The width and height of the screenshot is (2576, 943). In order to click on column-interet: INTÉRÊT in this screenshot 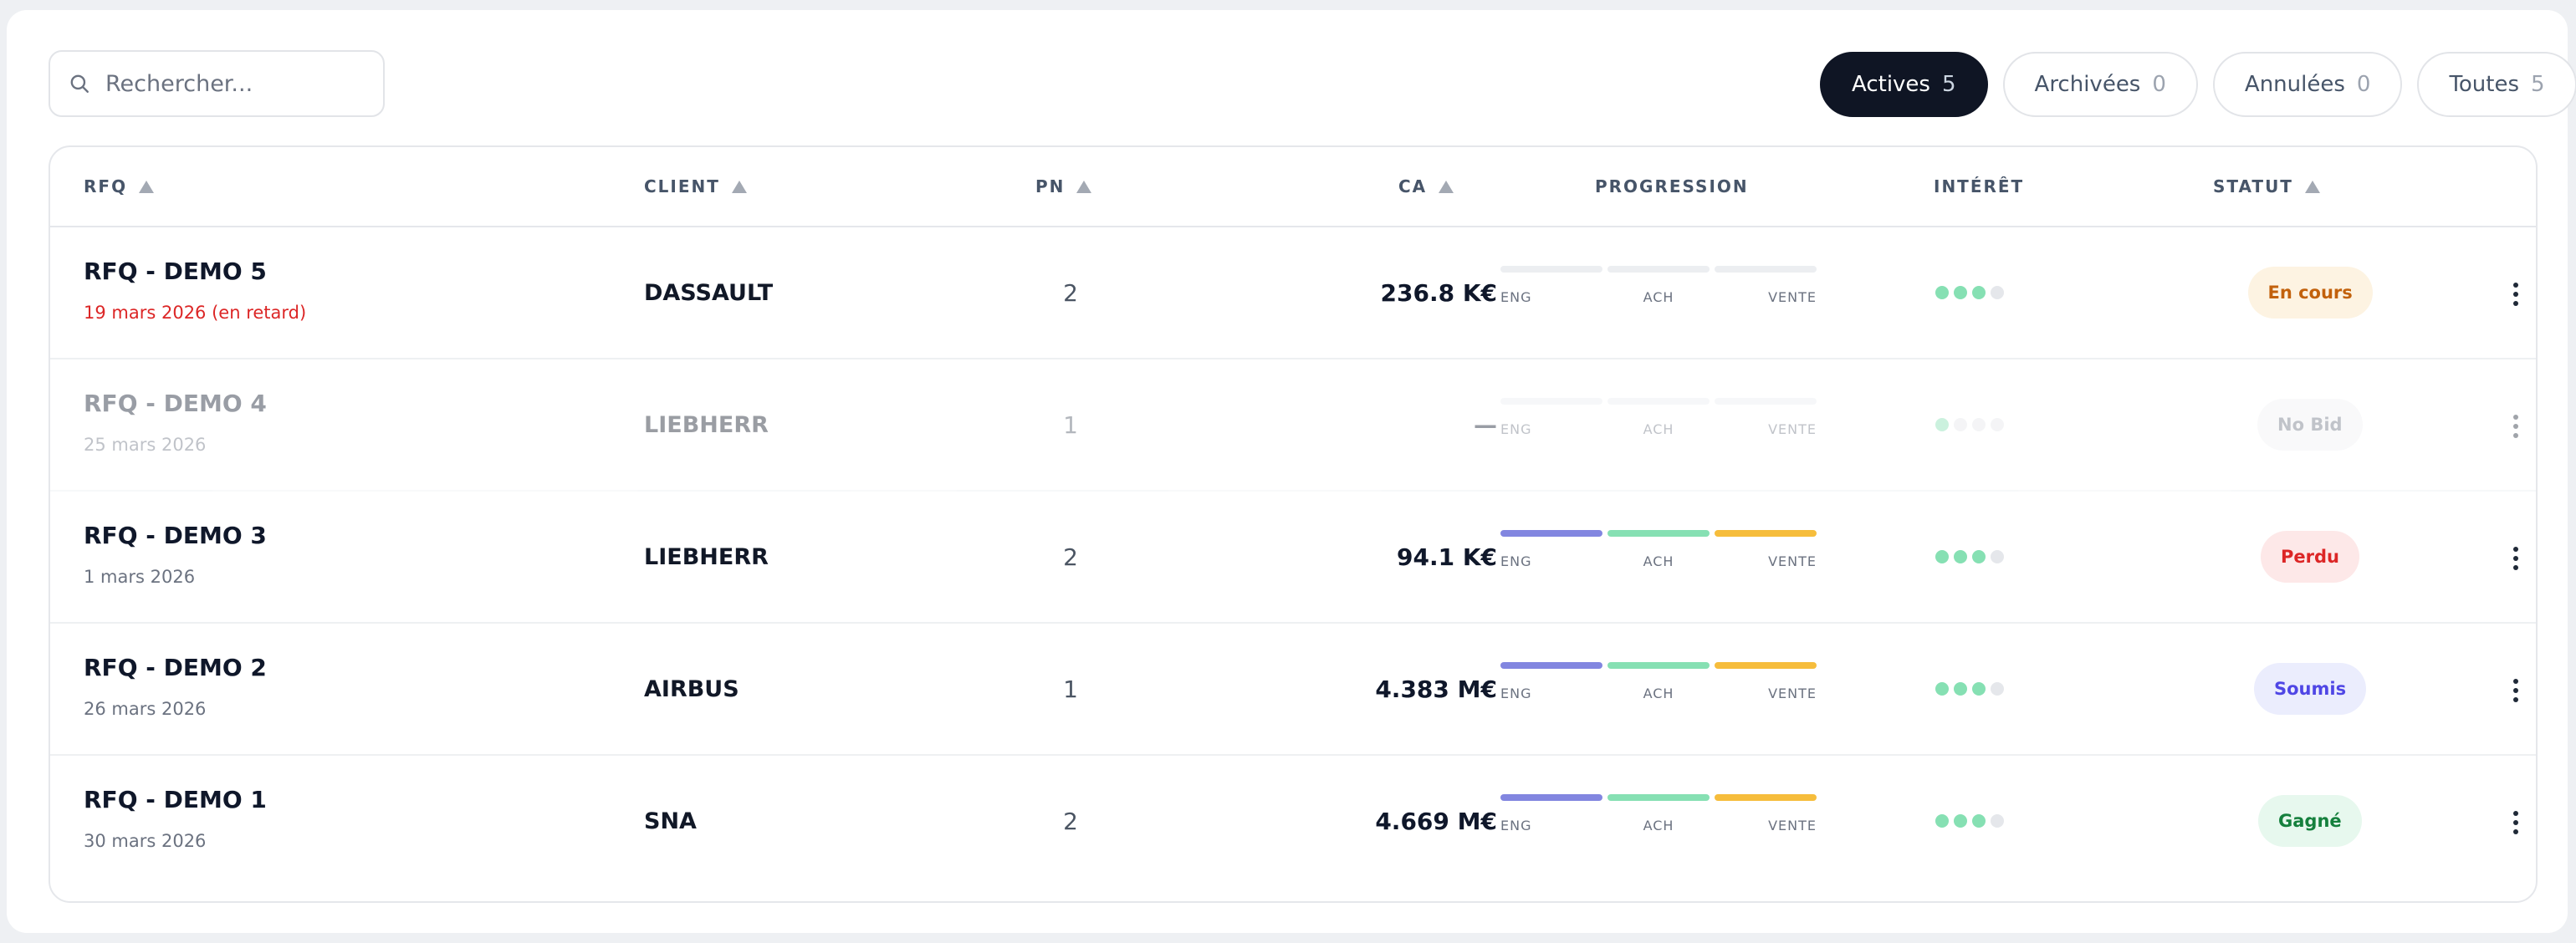, I will do `click(1979, 186)`.